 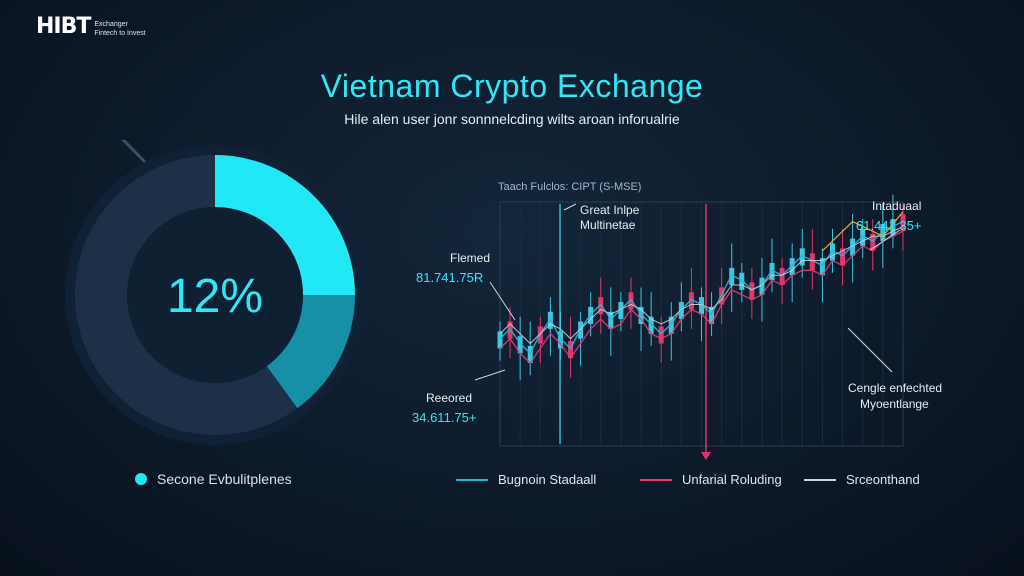 I want to click on annotation-3-label: Intaduaal, so click(x=896, y=206).